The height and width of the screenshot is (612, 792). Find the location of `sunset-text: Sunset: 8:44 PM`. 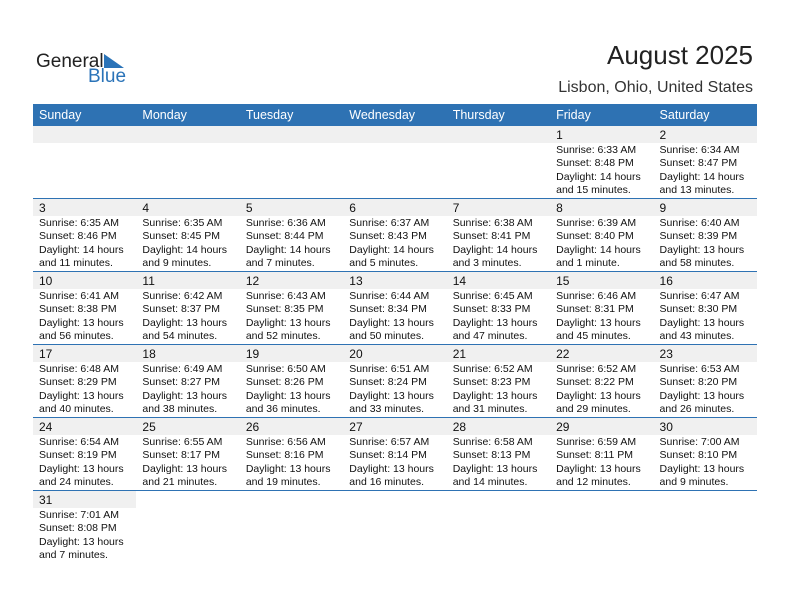

sunset-text: Sunset: 8:44 PM is located at coordinates (284, 236).